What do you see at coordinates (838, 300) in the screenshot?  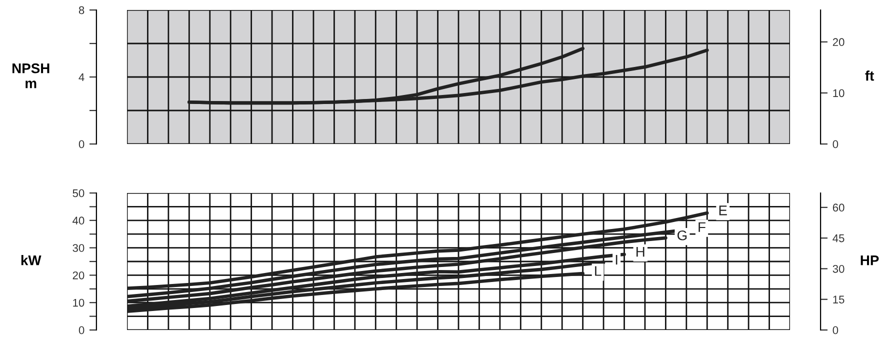 I see `y2-tick-label: 15` at bounding box center [838, 300].